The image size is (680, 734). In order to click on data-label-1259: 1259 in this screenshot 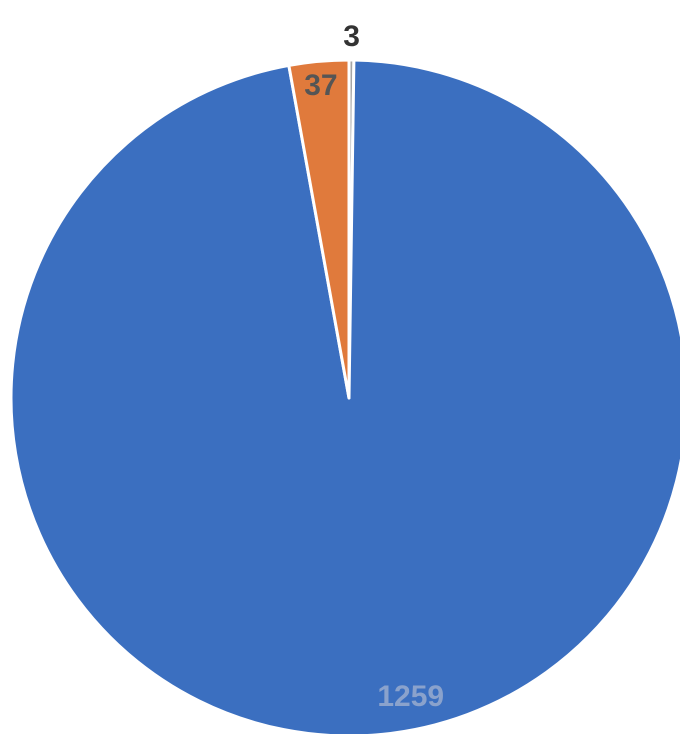, I will do `click(410, 696)`.